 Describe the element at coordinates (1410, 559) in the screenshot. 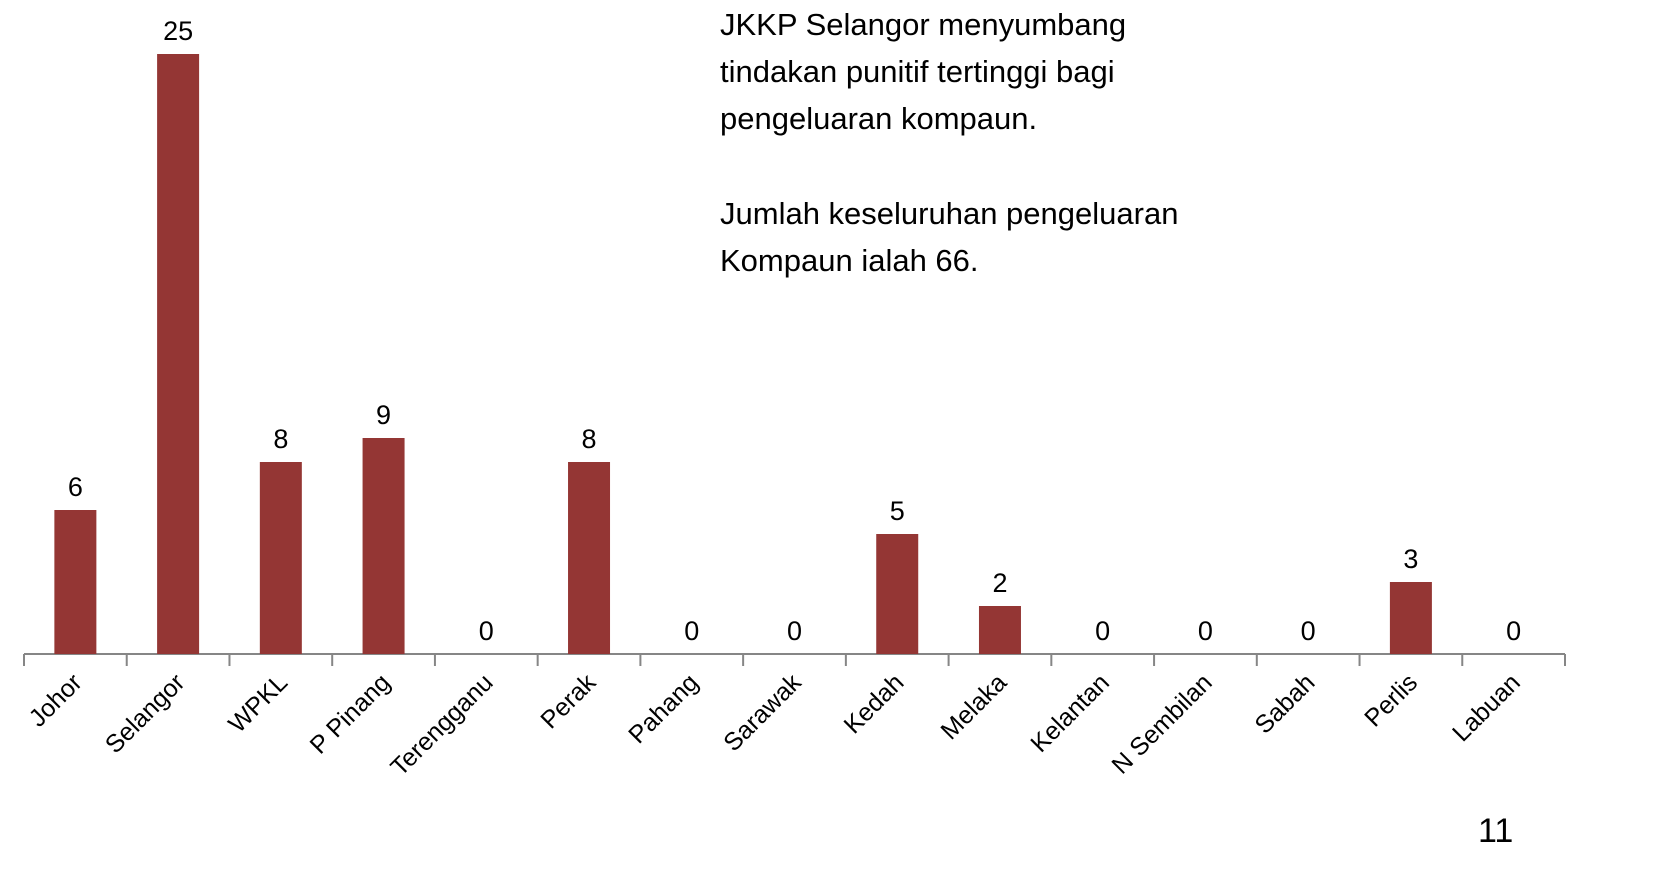

I see `data-label: 3` at that location.